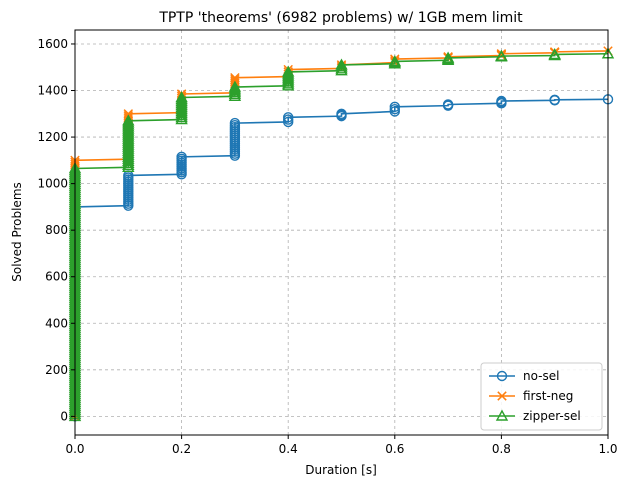 Image resolution: width=630 pixels, height=490 pixels. I want to click on x-tick-label: 0.0, so click(74, 449).